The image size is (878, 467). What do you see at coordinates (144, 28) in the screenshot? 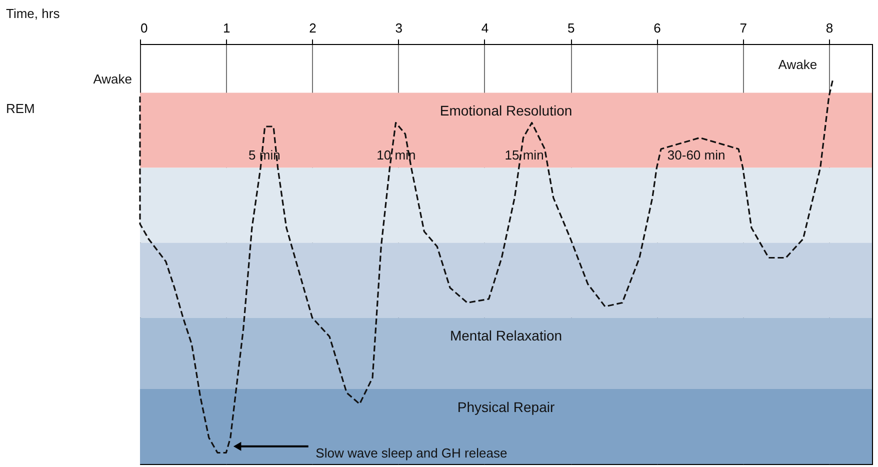
I see `x-tick-label: 0` at bounding box center [144, 28].